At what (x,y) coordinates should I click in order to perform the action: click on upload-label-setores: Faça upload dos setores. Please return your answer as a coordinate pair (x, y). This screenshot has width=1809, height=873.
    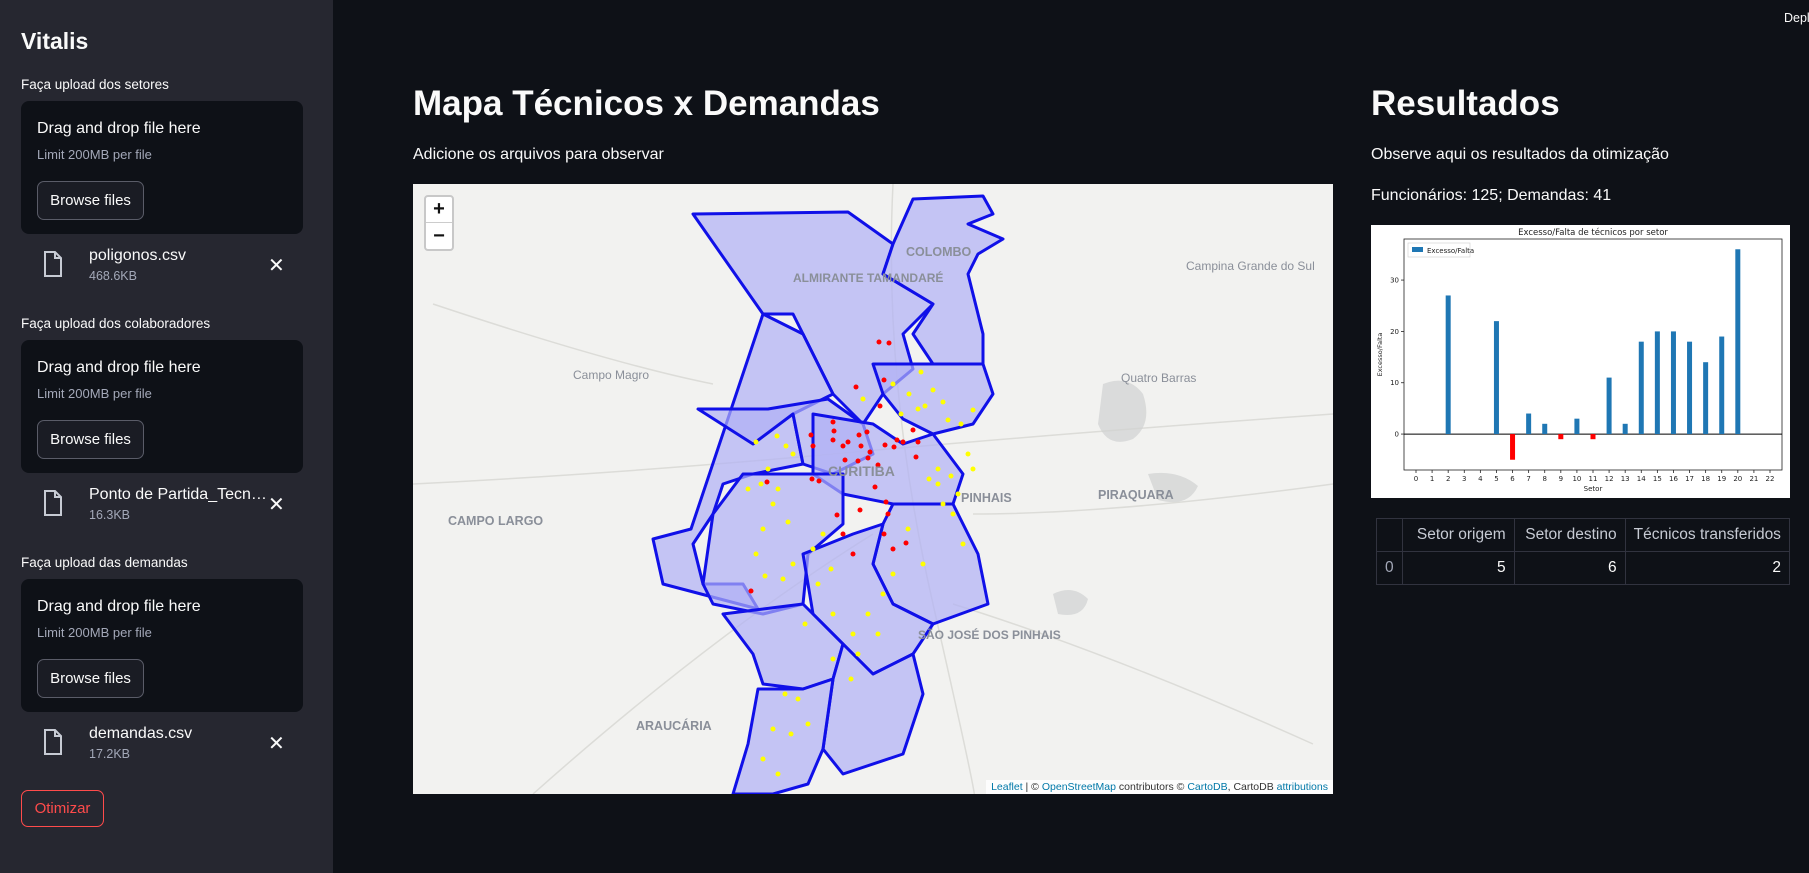
    Looking at the image, I should click on (95, 84).